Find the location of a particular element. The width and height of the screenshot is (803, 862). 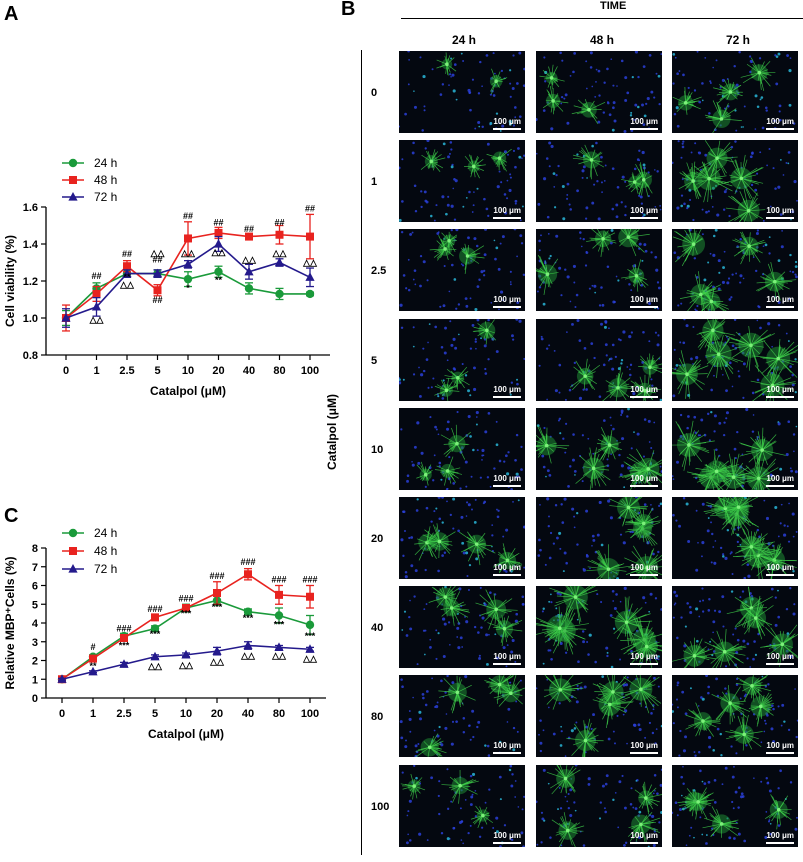

x-tick-label: 40 is located at coordinates (248, 714).